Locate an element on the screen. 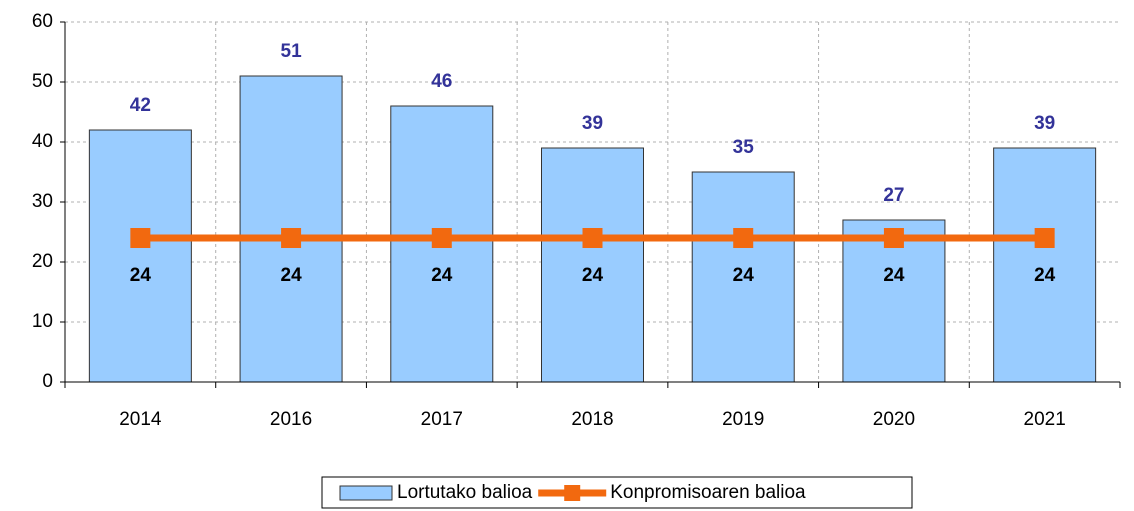  bar-value-label: 46 is located at coordinates (441, 81).